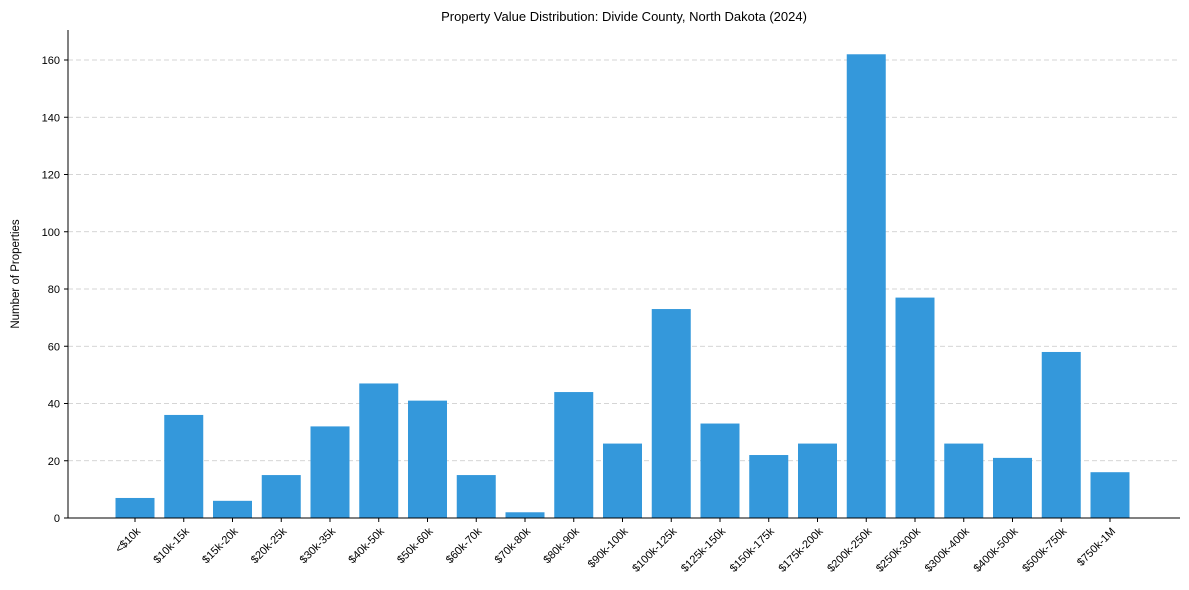 This screenshot has height=590, width=1189. What do you see at coordinates (898, 549) in the screenshot?
I see `x-tick-label: $250k-300k` at bounding box center [898, 549].